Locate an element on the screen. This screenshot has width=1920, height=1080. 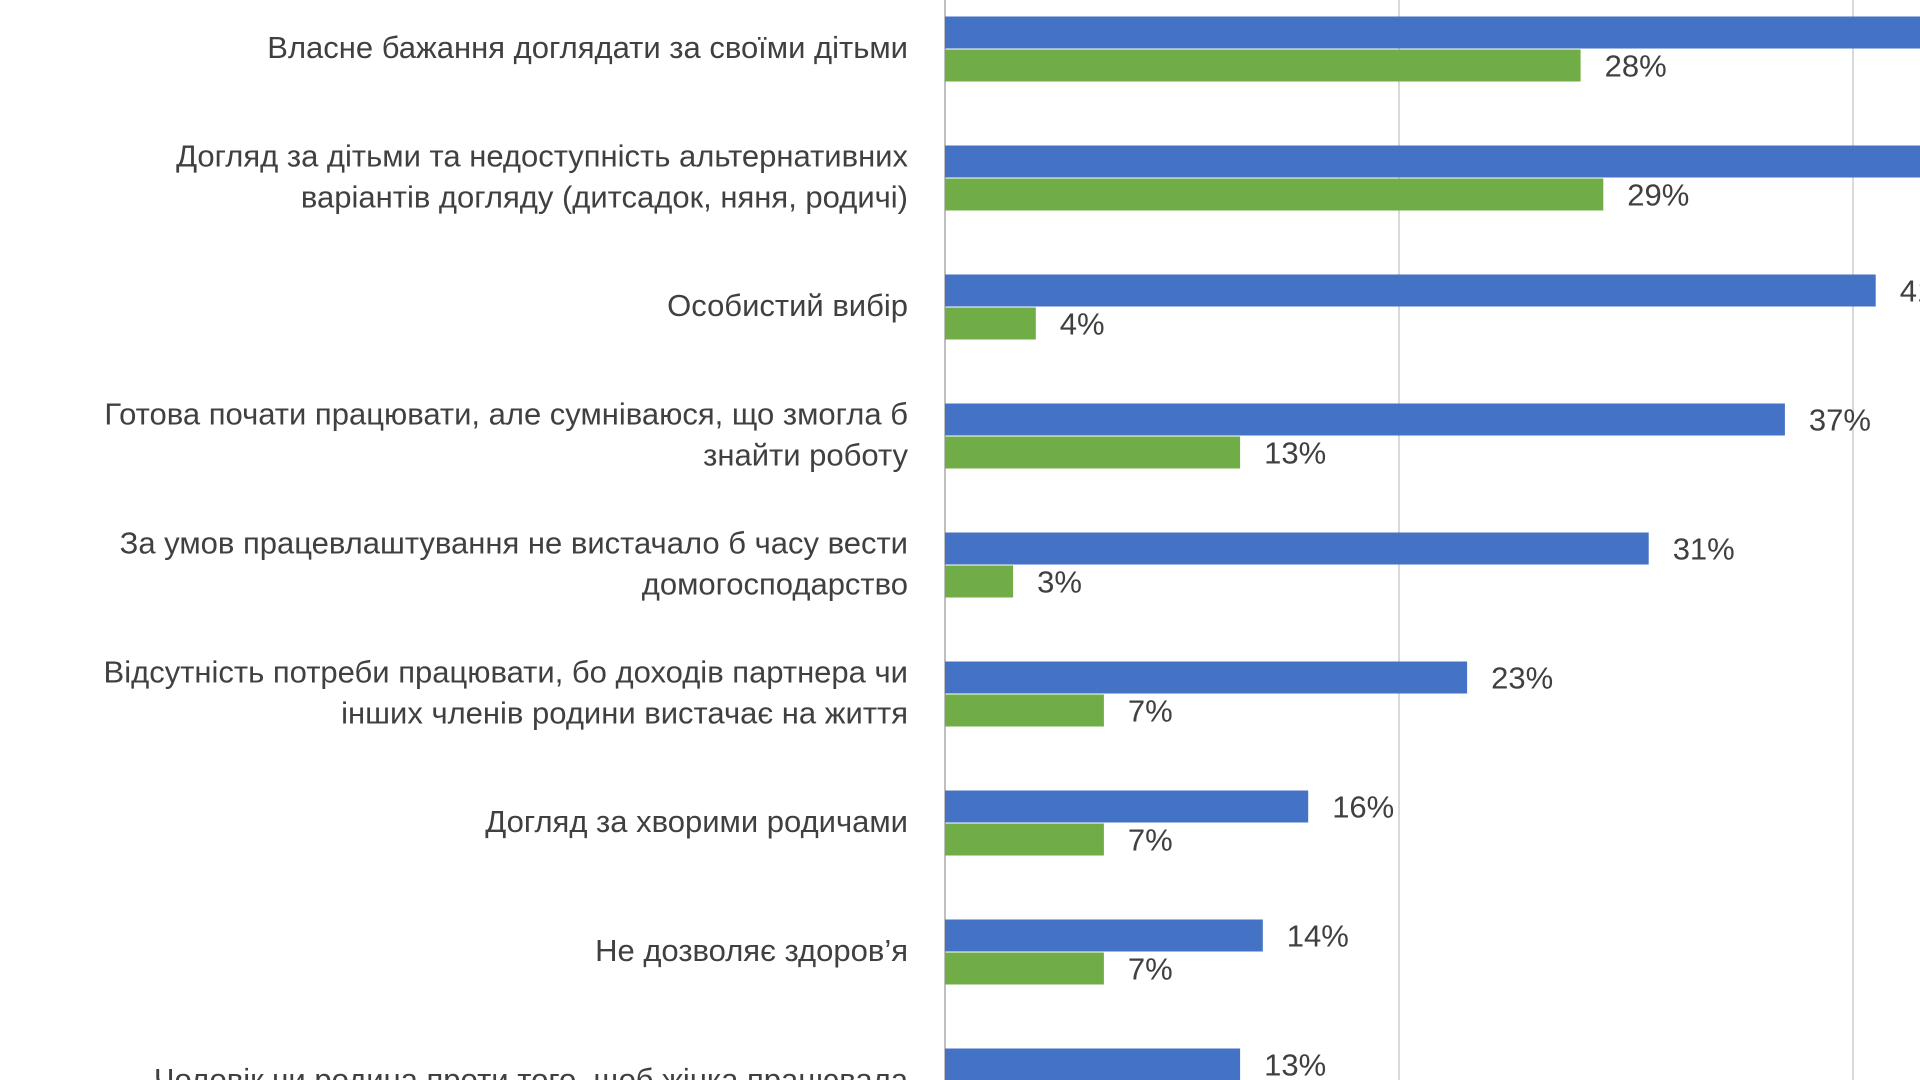
data-label: 29% is located at coordinates (1658, 195).